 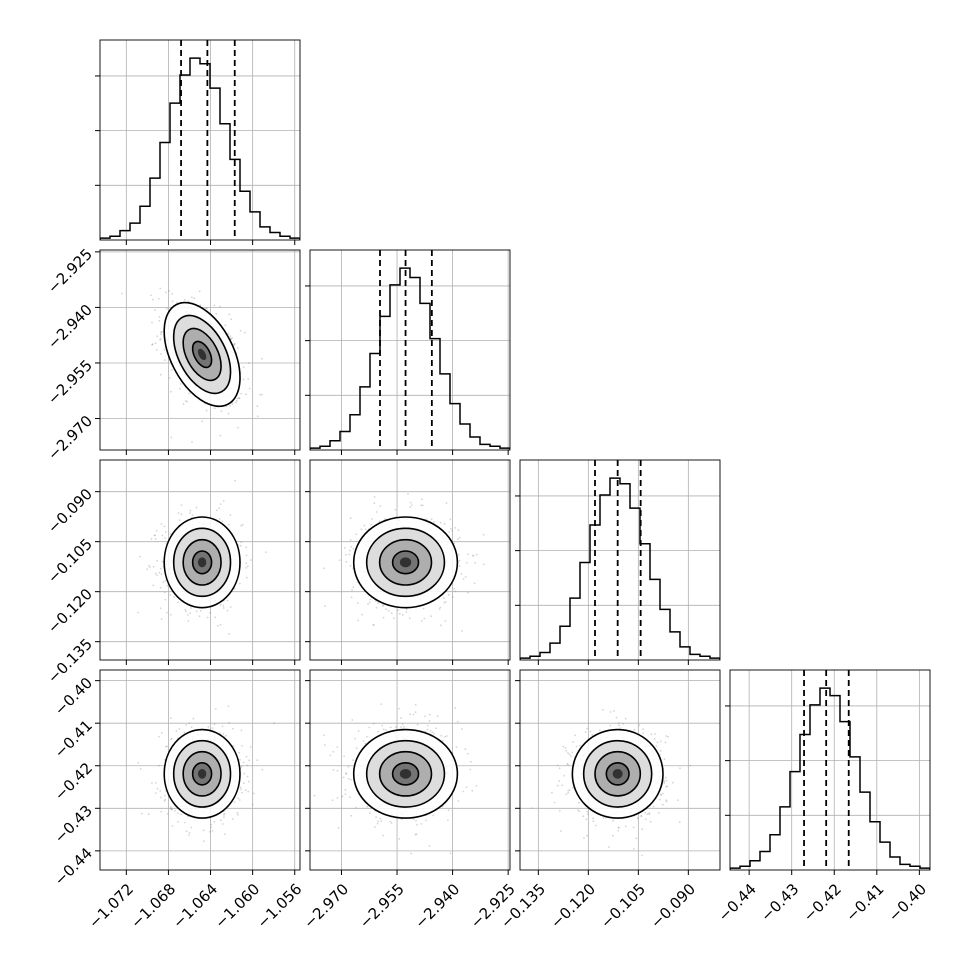 I want to click on density-layer, so click(x=206, y=774).